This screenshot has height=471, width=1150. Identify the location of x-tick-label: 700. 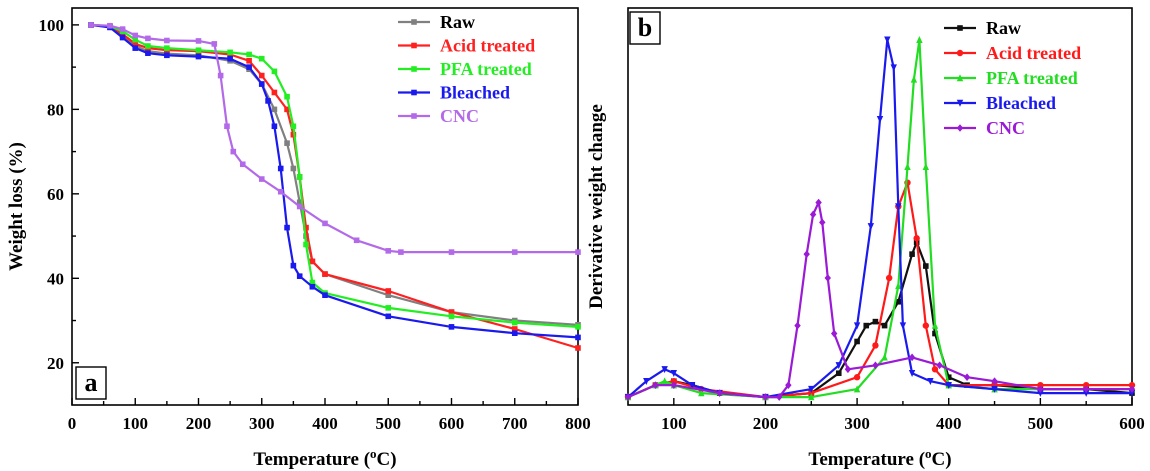
(515, 423).